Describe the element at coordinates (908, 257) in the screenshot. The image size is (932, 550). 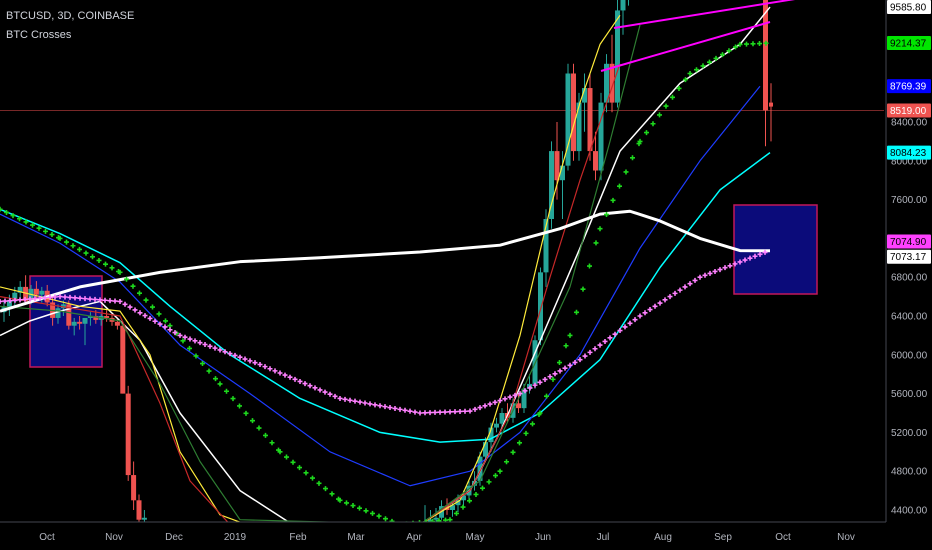
I see `price-tag-label: 7073.17` at that location.